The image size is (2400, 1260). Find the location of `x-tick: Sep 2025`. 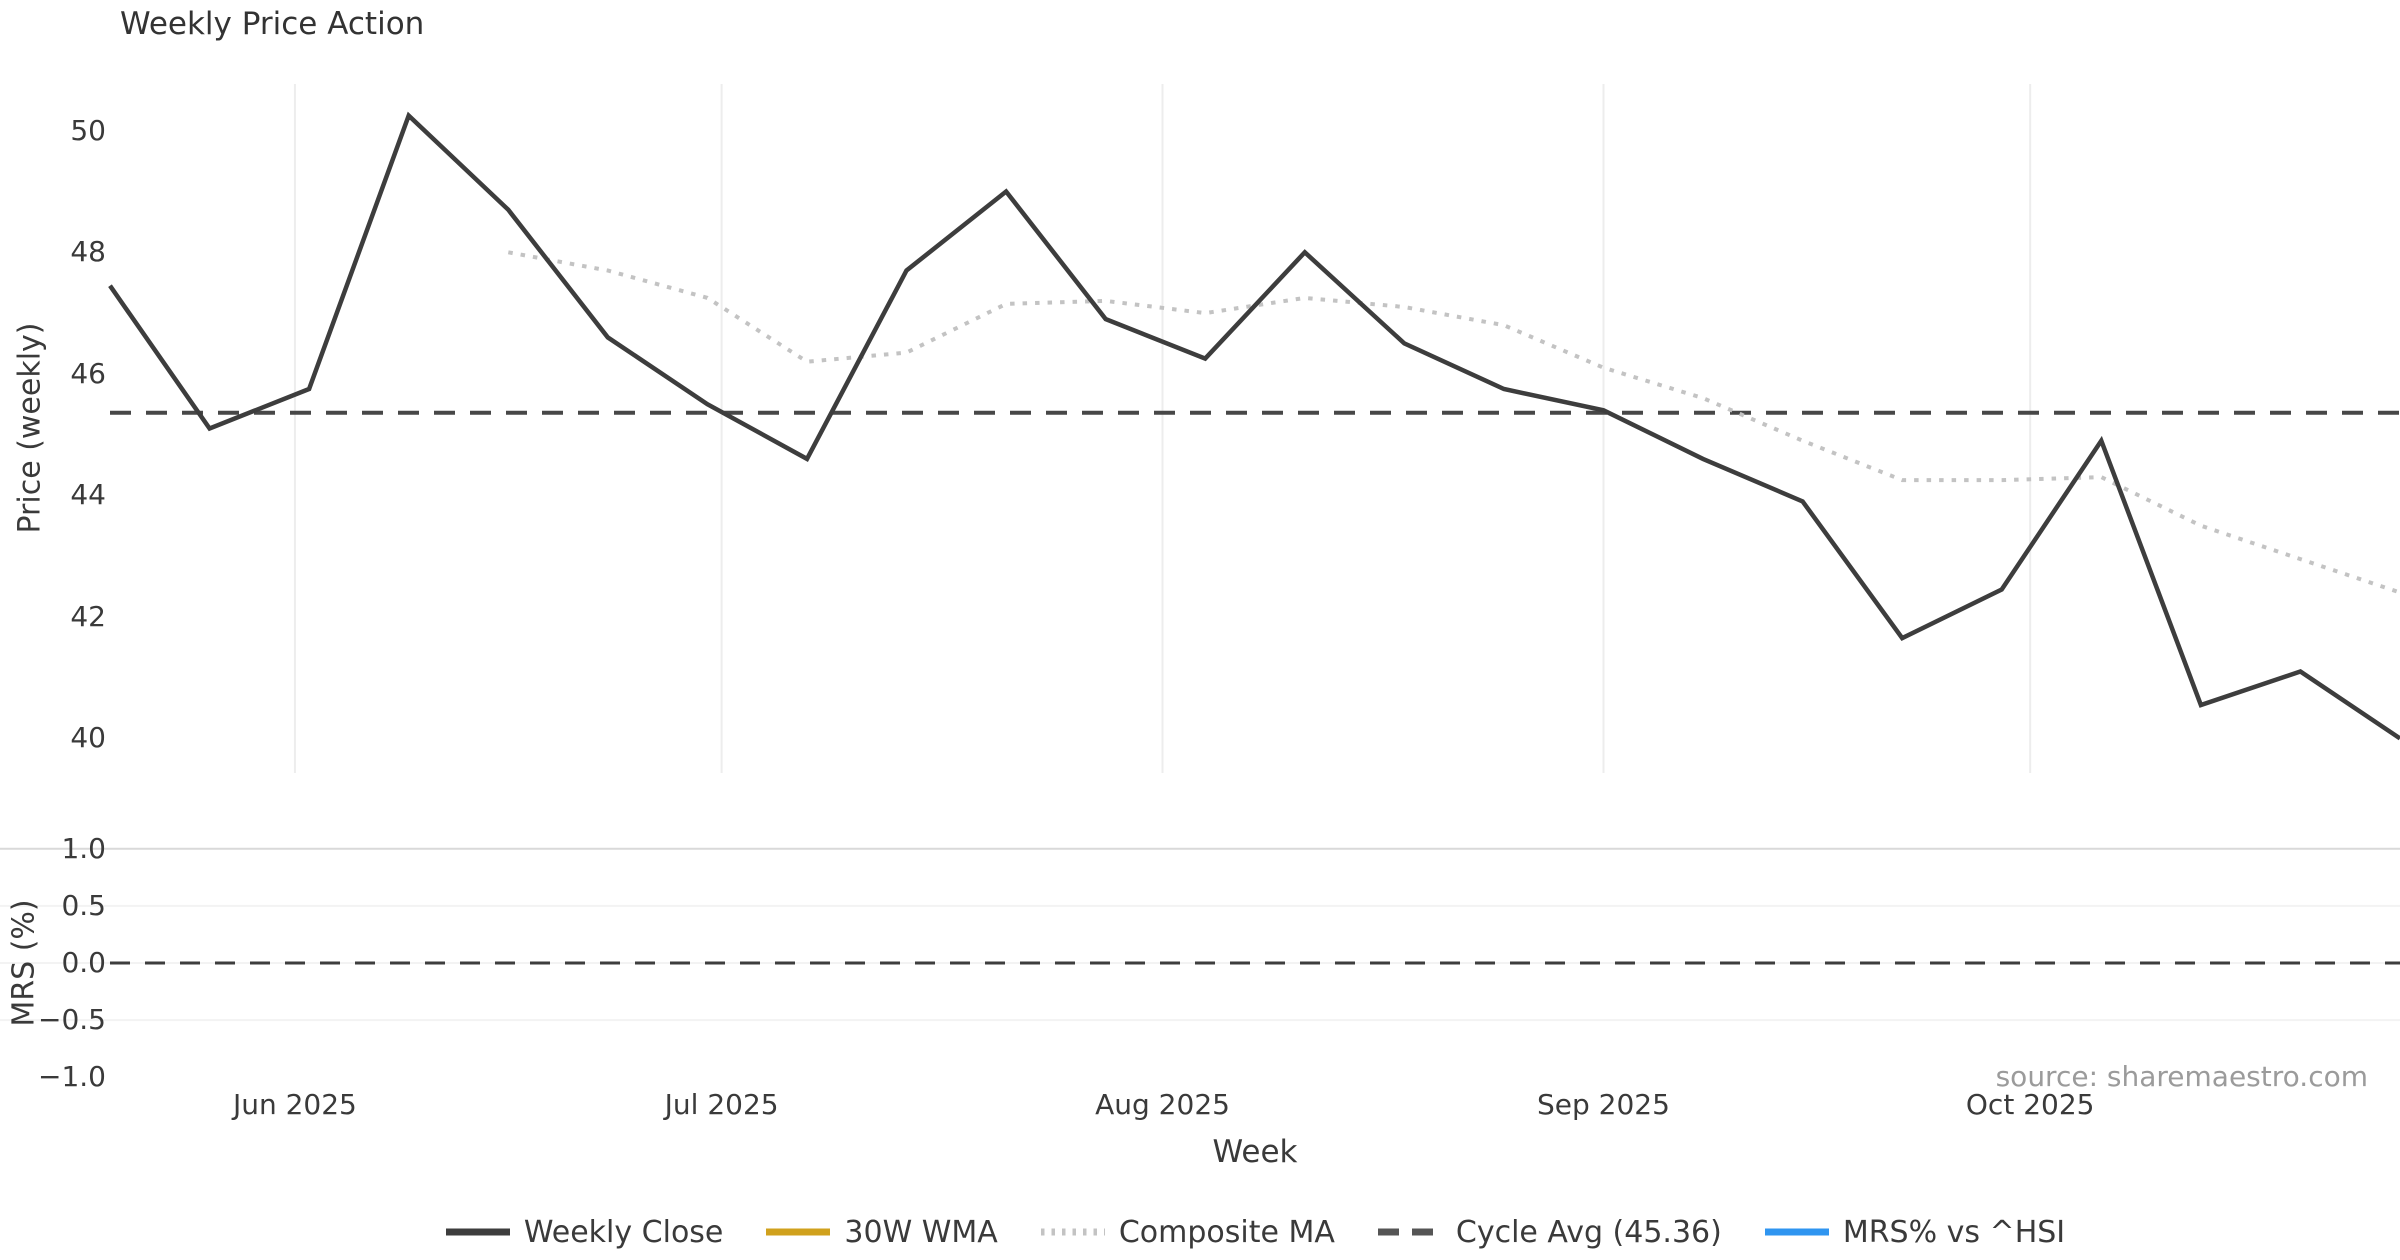

x-tick: Sep 2025 is located at coordinates (1603, 1104).